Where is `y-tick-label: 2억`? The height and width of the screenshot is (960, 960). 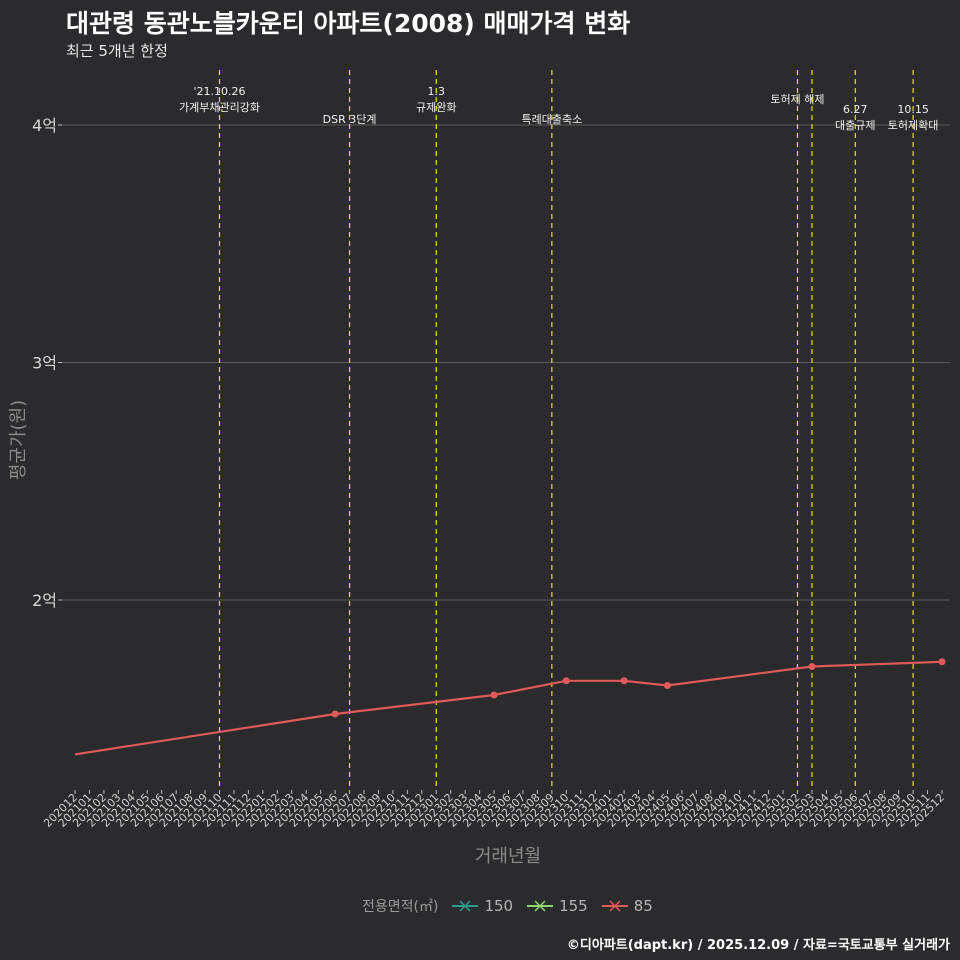 y-tick-label: 2억 is located at coordinates (44, 600).